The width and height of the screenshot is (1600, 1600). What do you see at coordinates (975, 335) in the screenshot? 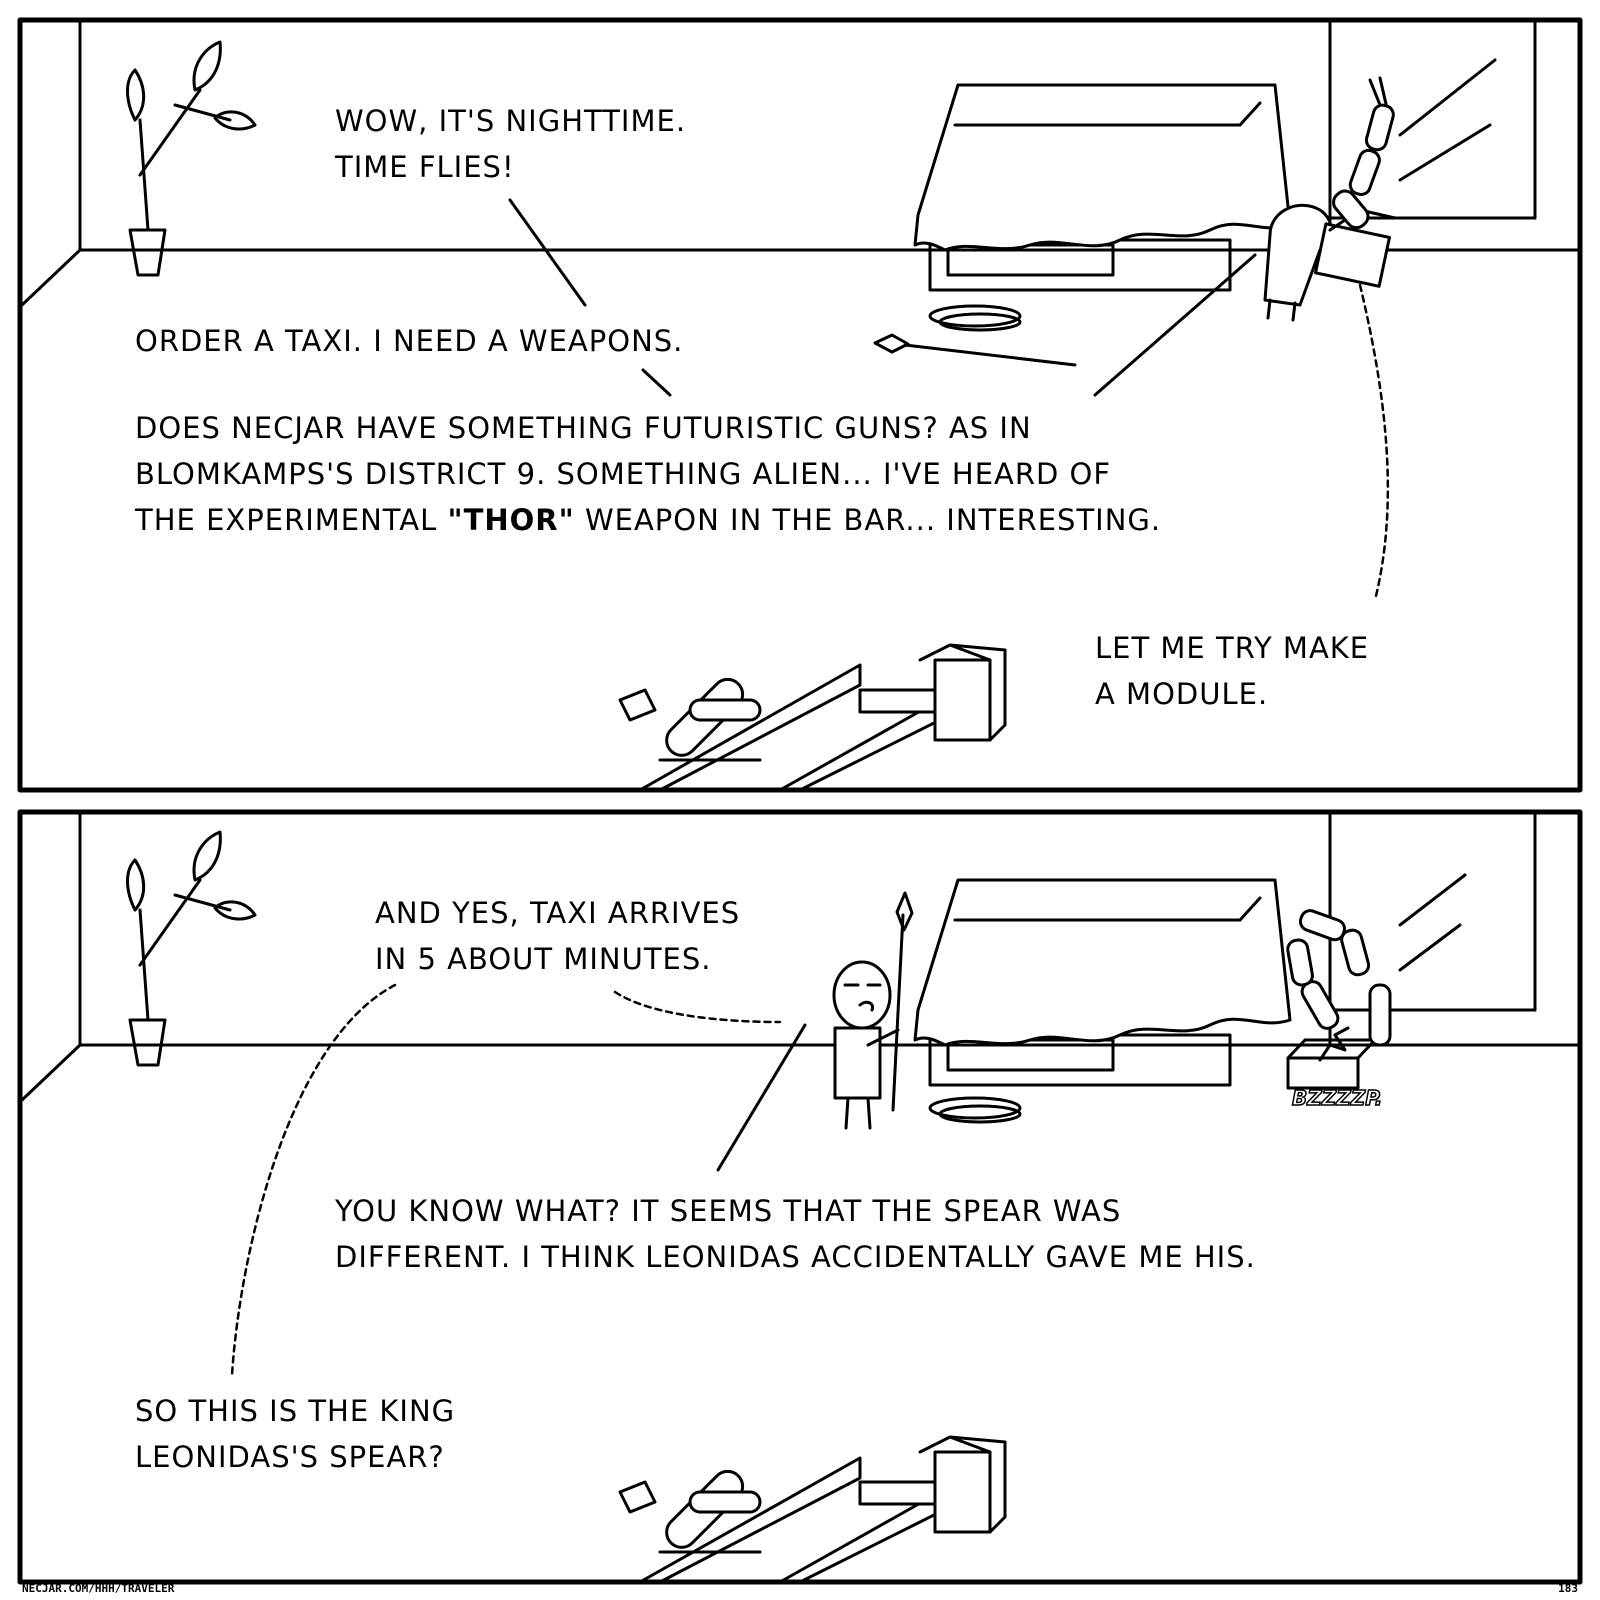
I see `spear-on-floor` at bounding box center [975, 335].